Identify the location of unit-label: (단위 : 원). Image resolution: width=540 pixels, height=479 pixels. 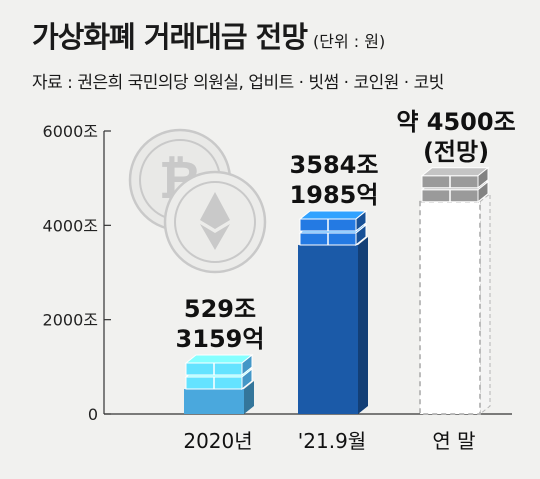
(349, 41).